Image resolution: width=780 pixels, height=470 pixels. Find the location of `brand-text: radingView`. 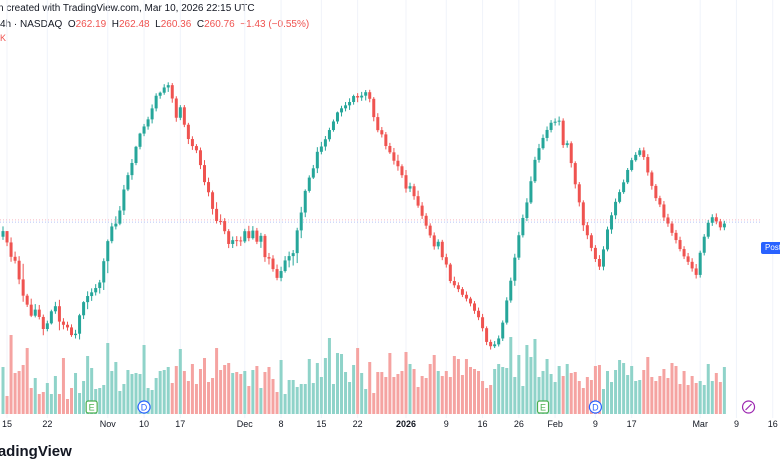

brand-text: radingView is located at coordinates (36, 451).